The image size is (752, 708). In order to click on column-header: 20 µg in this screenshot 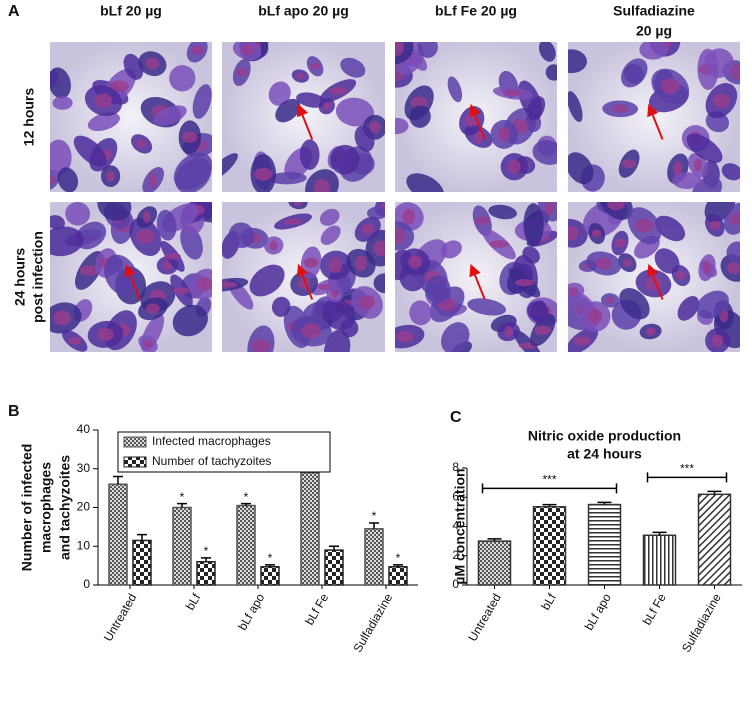, I will do `click(654, 31)`.